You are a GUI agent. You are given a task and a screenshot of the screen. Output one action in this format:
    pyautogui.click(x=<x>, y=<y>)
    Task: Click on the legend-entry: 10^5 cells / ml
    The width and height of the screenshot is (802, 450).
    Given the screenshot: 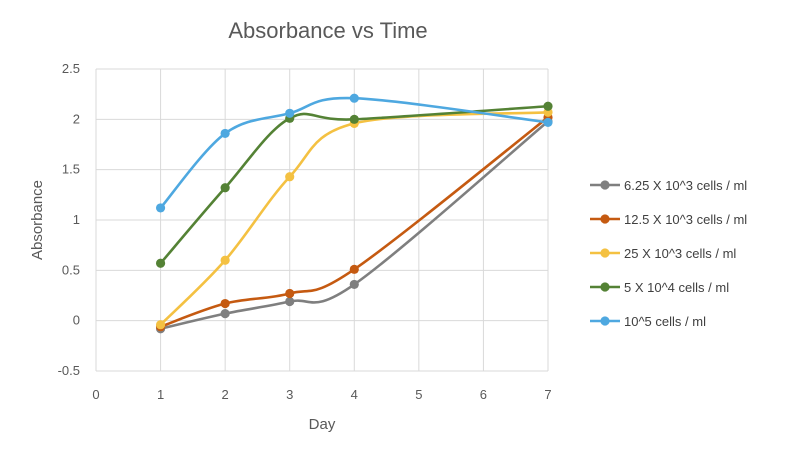 What is the action you would take?
    pyautogui.click(x=648, y=321)
    